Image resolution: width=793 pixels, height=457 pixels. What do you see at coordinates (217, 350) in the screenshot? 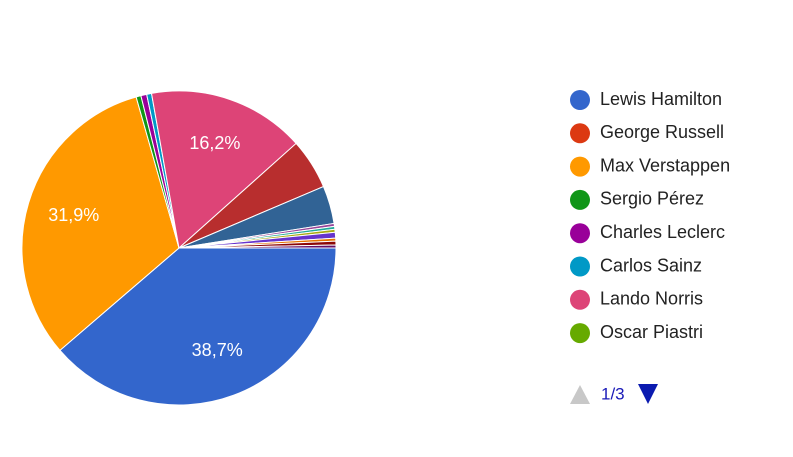
I see `slice-label: 38,7%` at bounding box center [217, 350].